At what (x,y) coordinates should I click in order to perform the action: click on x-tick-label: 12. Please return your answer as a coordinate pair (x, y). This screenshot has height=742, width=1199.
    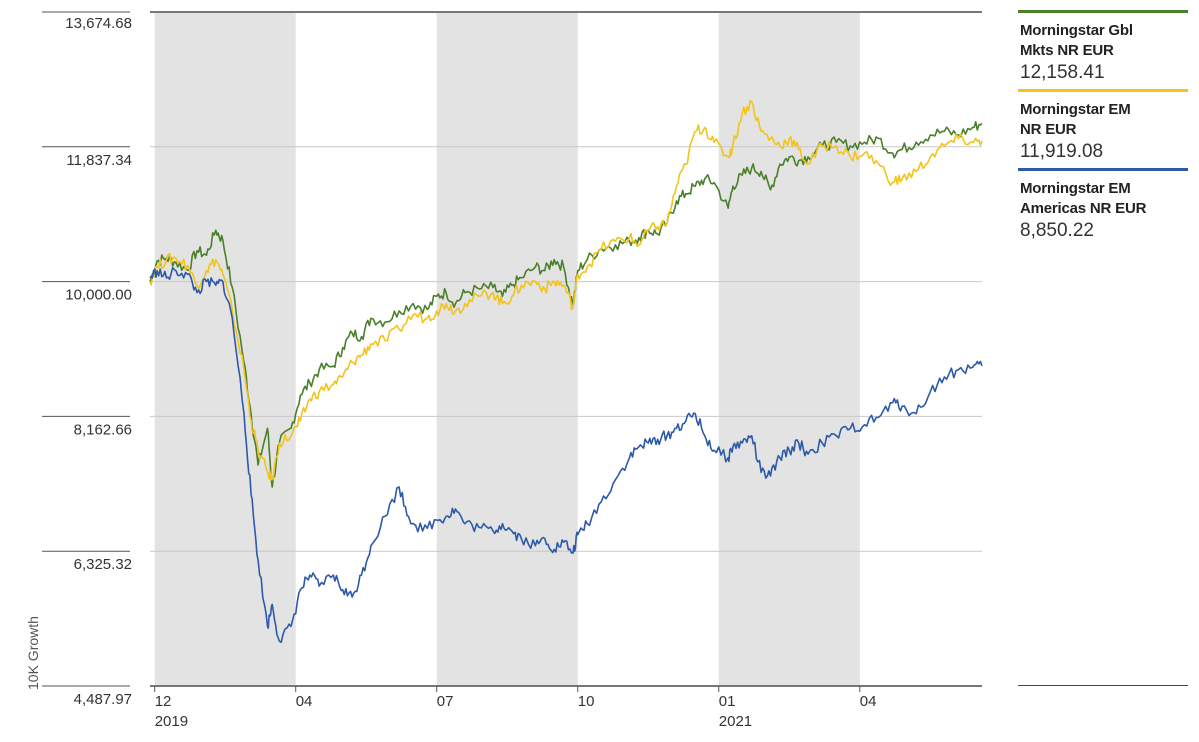
    Looking at the image, I should click on (163, 701).